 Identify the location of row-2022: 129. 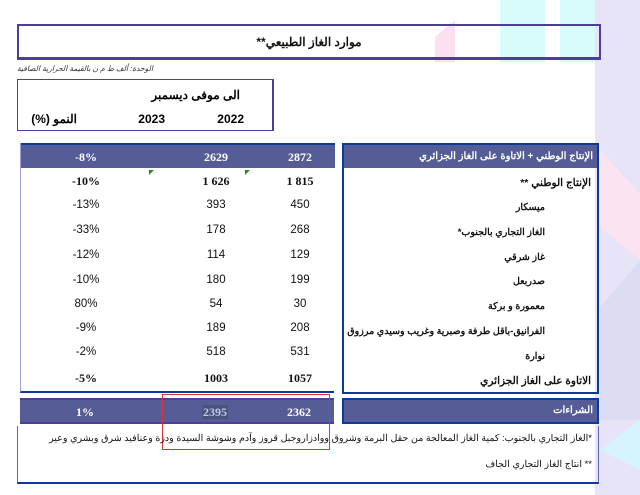
(300, 255).